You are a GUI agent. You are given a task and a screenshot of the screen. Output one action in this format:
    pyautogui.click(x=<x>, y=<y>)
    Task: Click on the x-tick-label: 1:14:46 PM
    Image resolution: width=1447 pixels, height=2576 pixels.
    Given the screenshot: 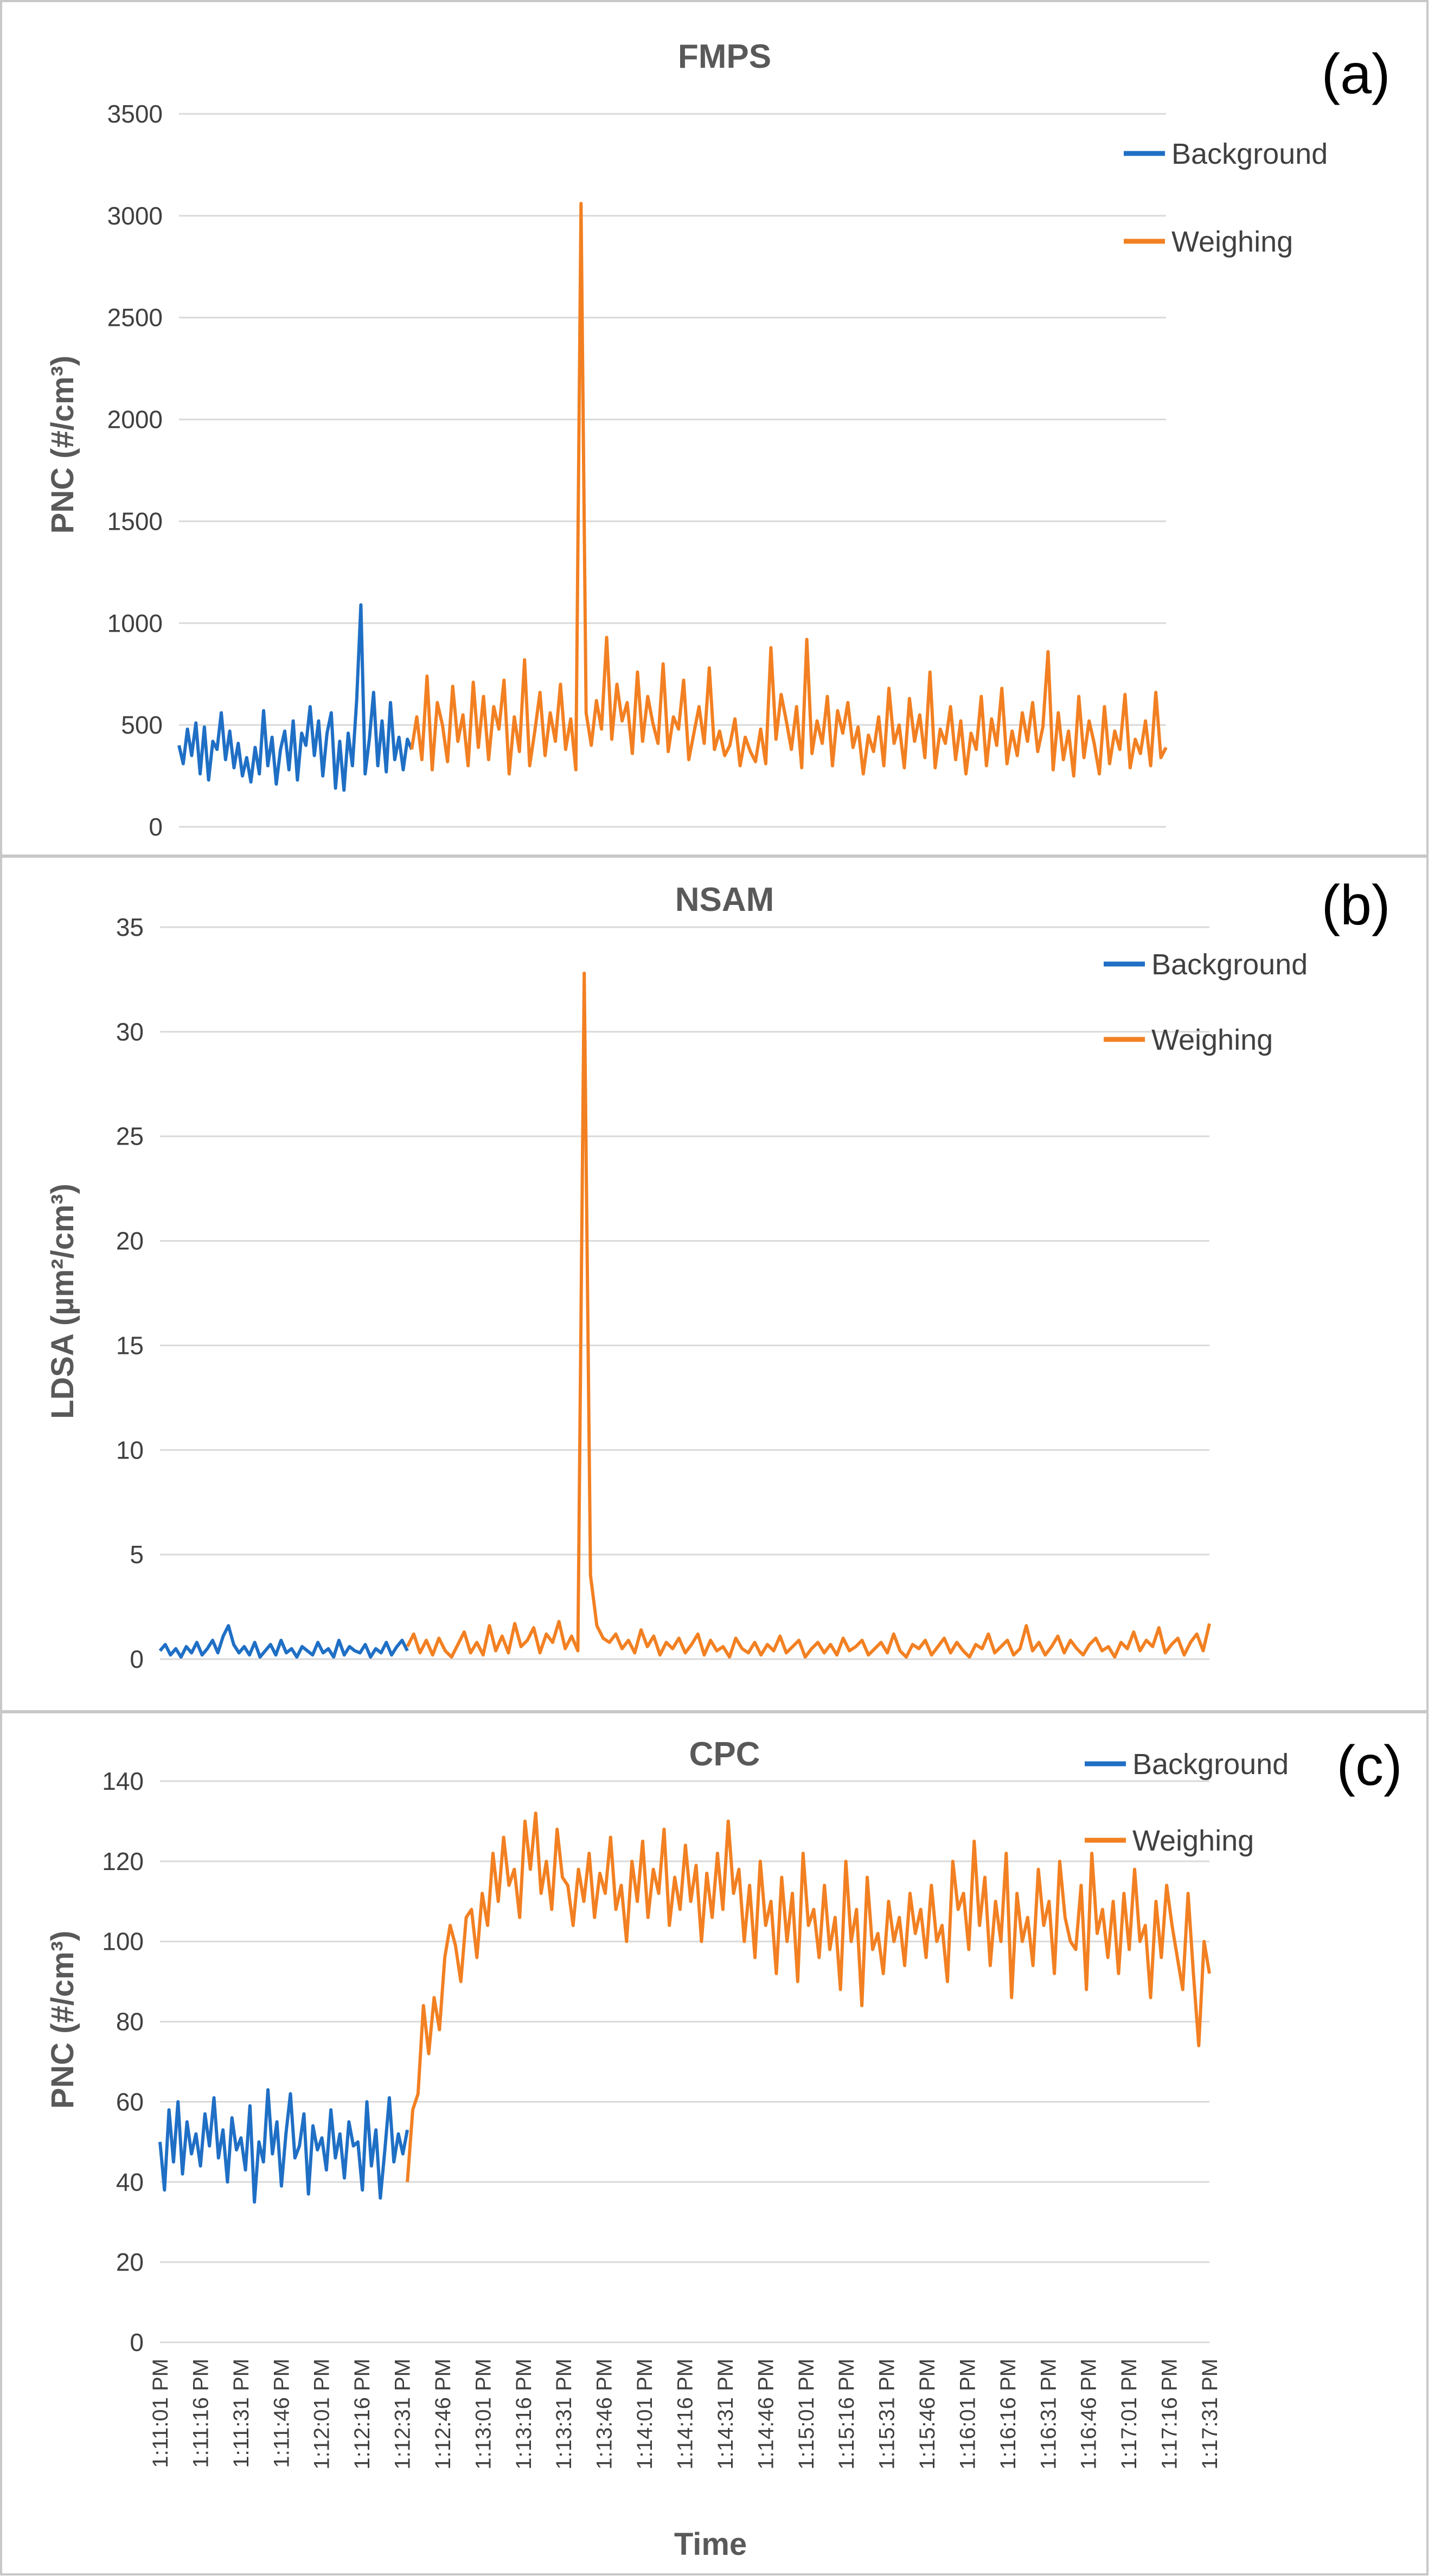 What is the action you would take?
    pyautogui.click(x=766, y=2414)
    